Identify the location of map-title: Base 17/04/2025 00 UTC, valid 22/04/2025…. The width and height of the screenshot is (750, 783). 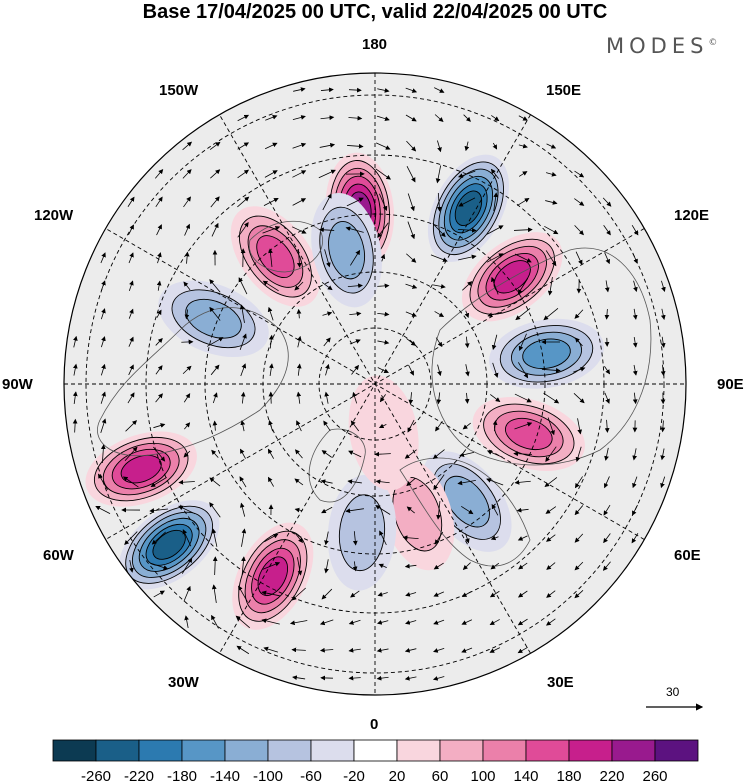
(375, 12).